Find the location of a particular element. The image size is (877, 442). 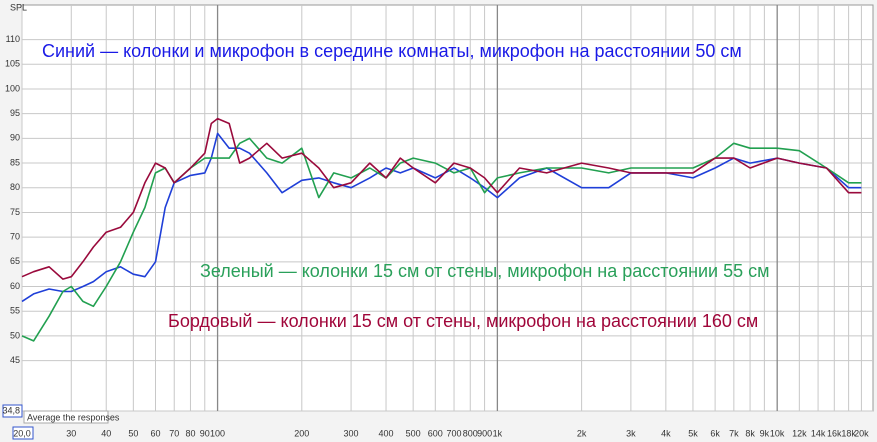

y-tick-label: 34,8 is located at coordinates (11, 410).